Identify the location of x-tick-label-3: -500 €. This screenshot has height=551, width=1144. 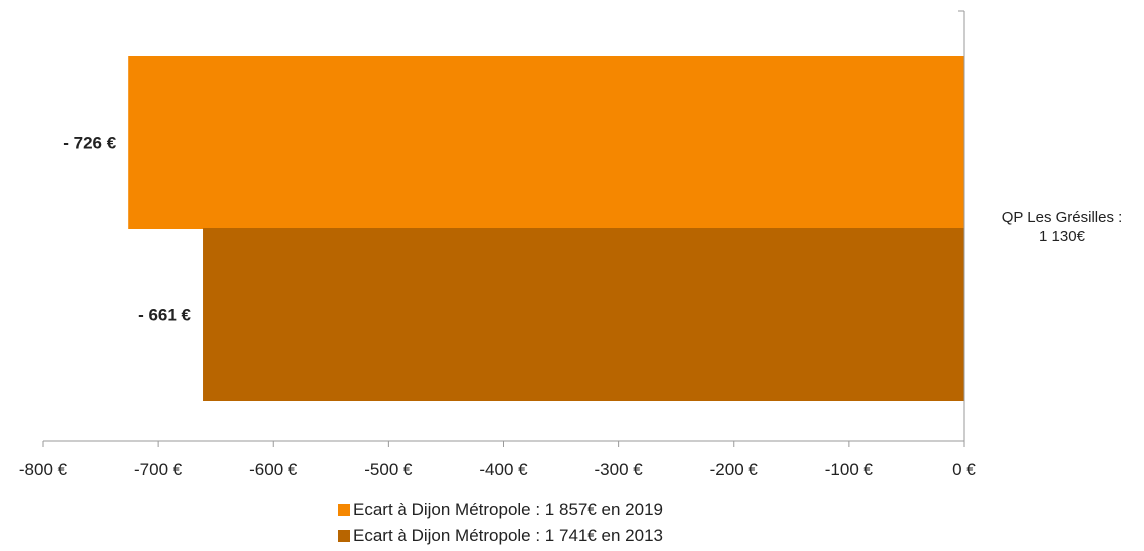
(388, 469).